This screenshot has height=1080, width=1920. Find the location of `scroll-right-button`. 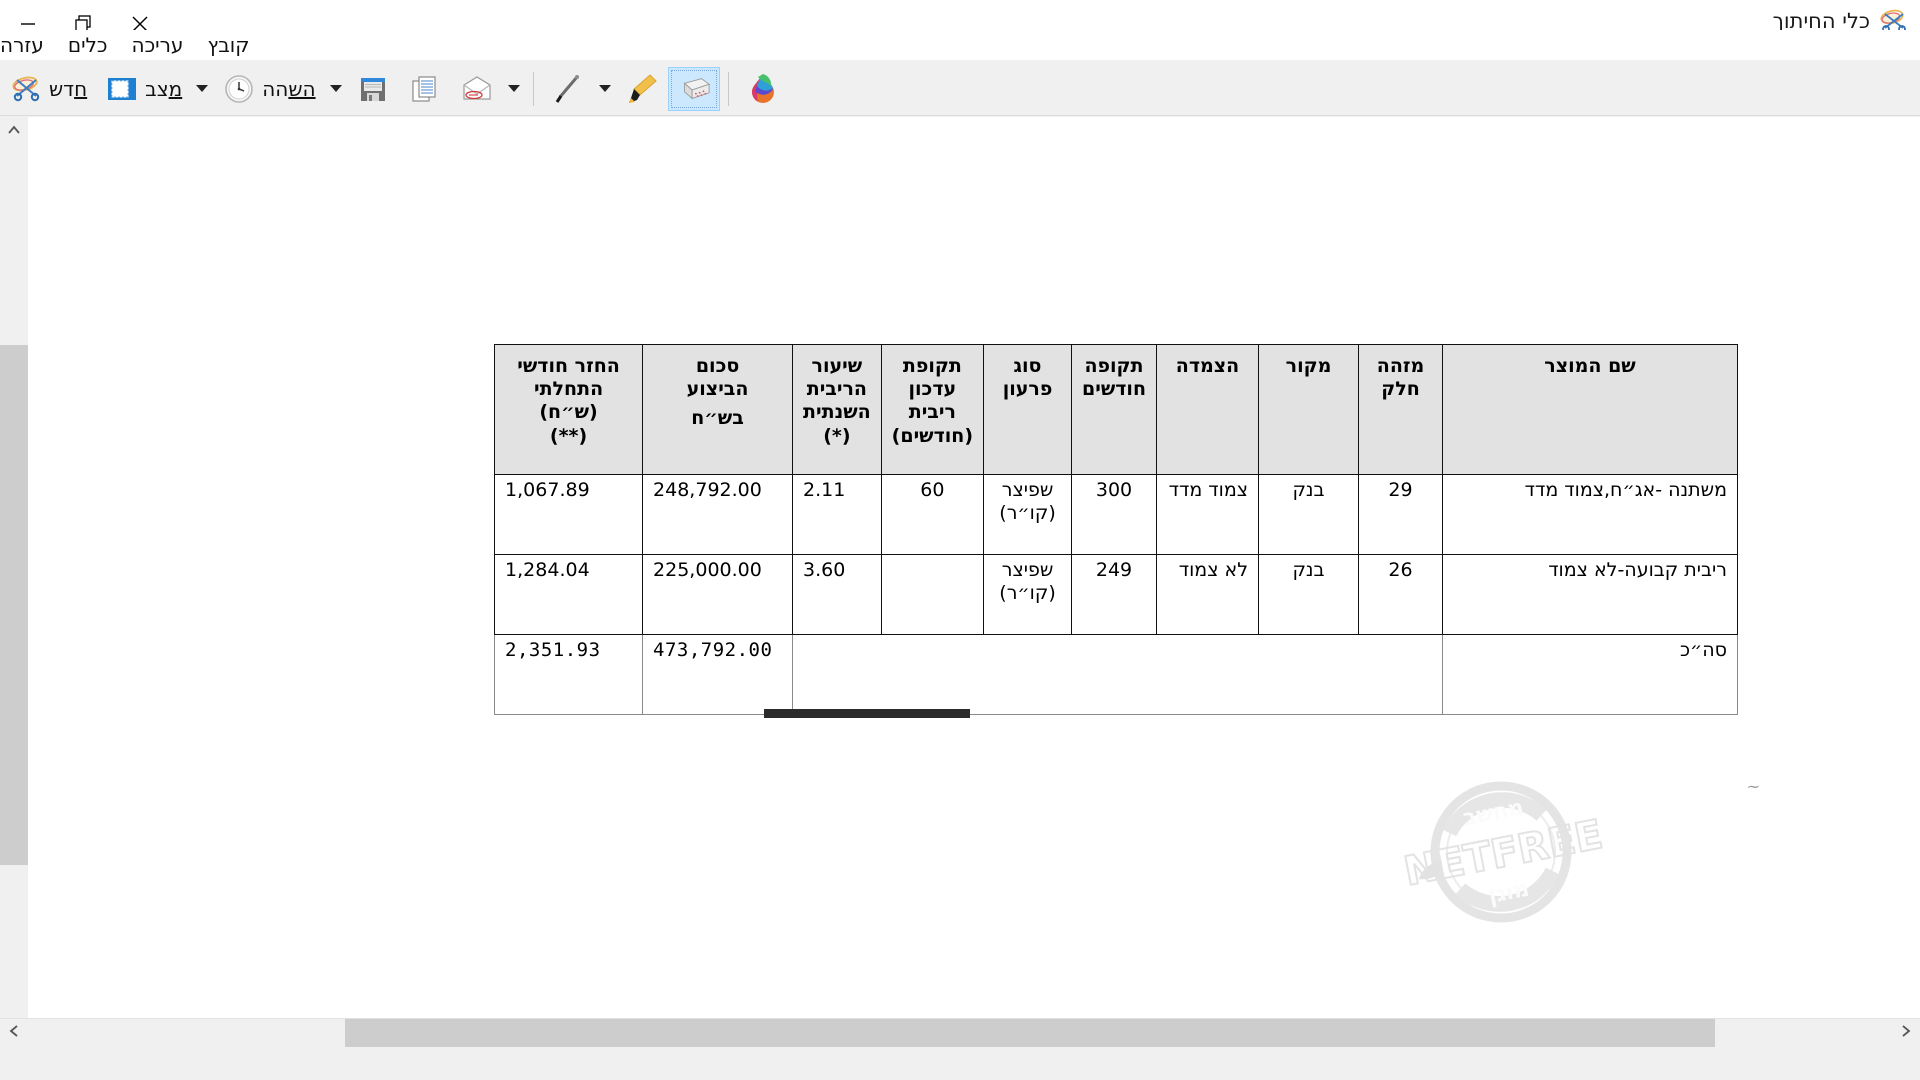

scroll-right-button is located at coordinates (1906, 1033).